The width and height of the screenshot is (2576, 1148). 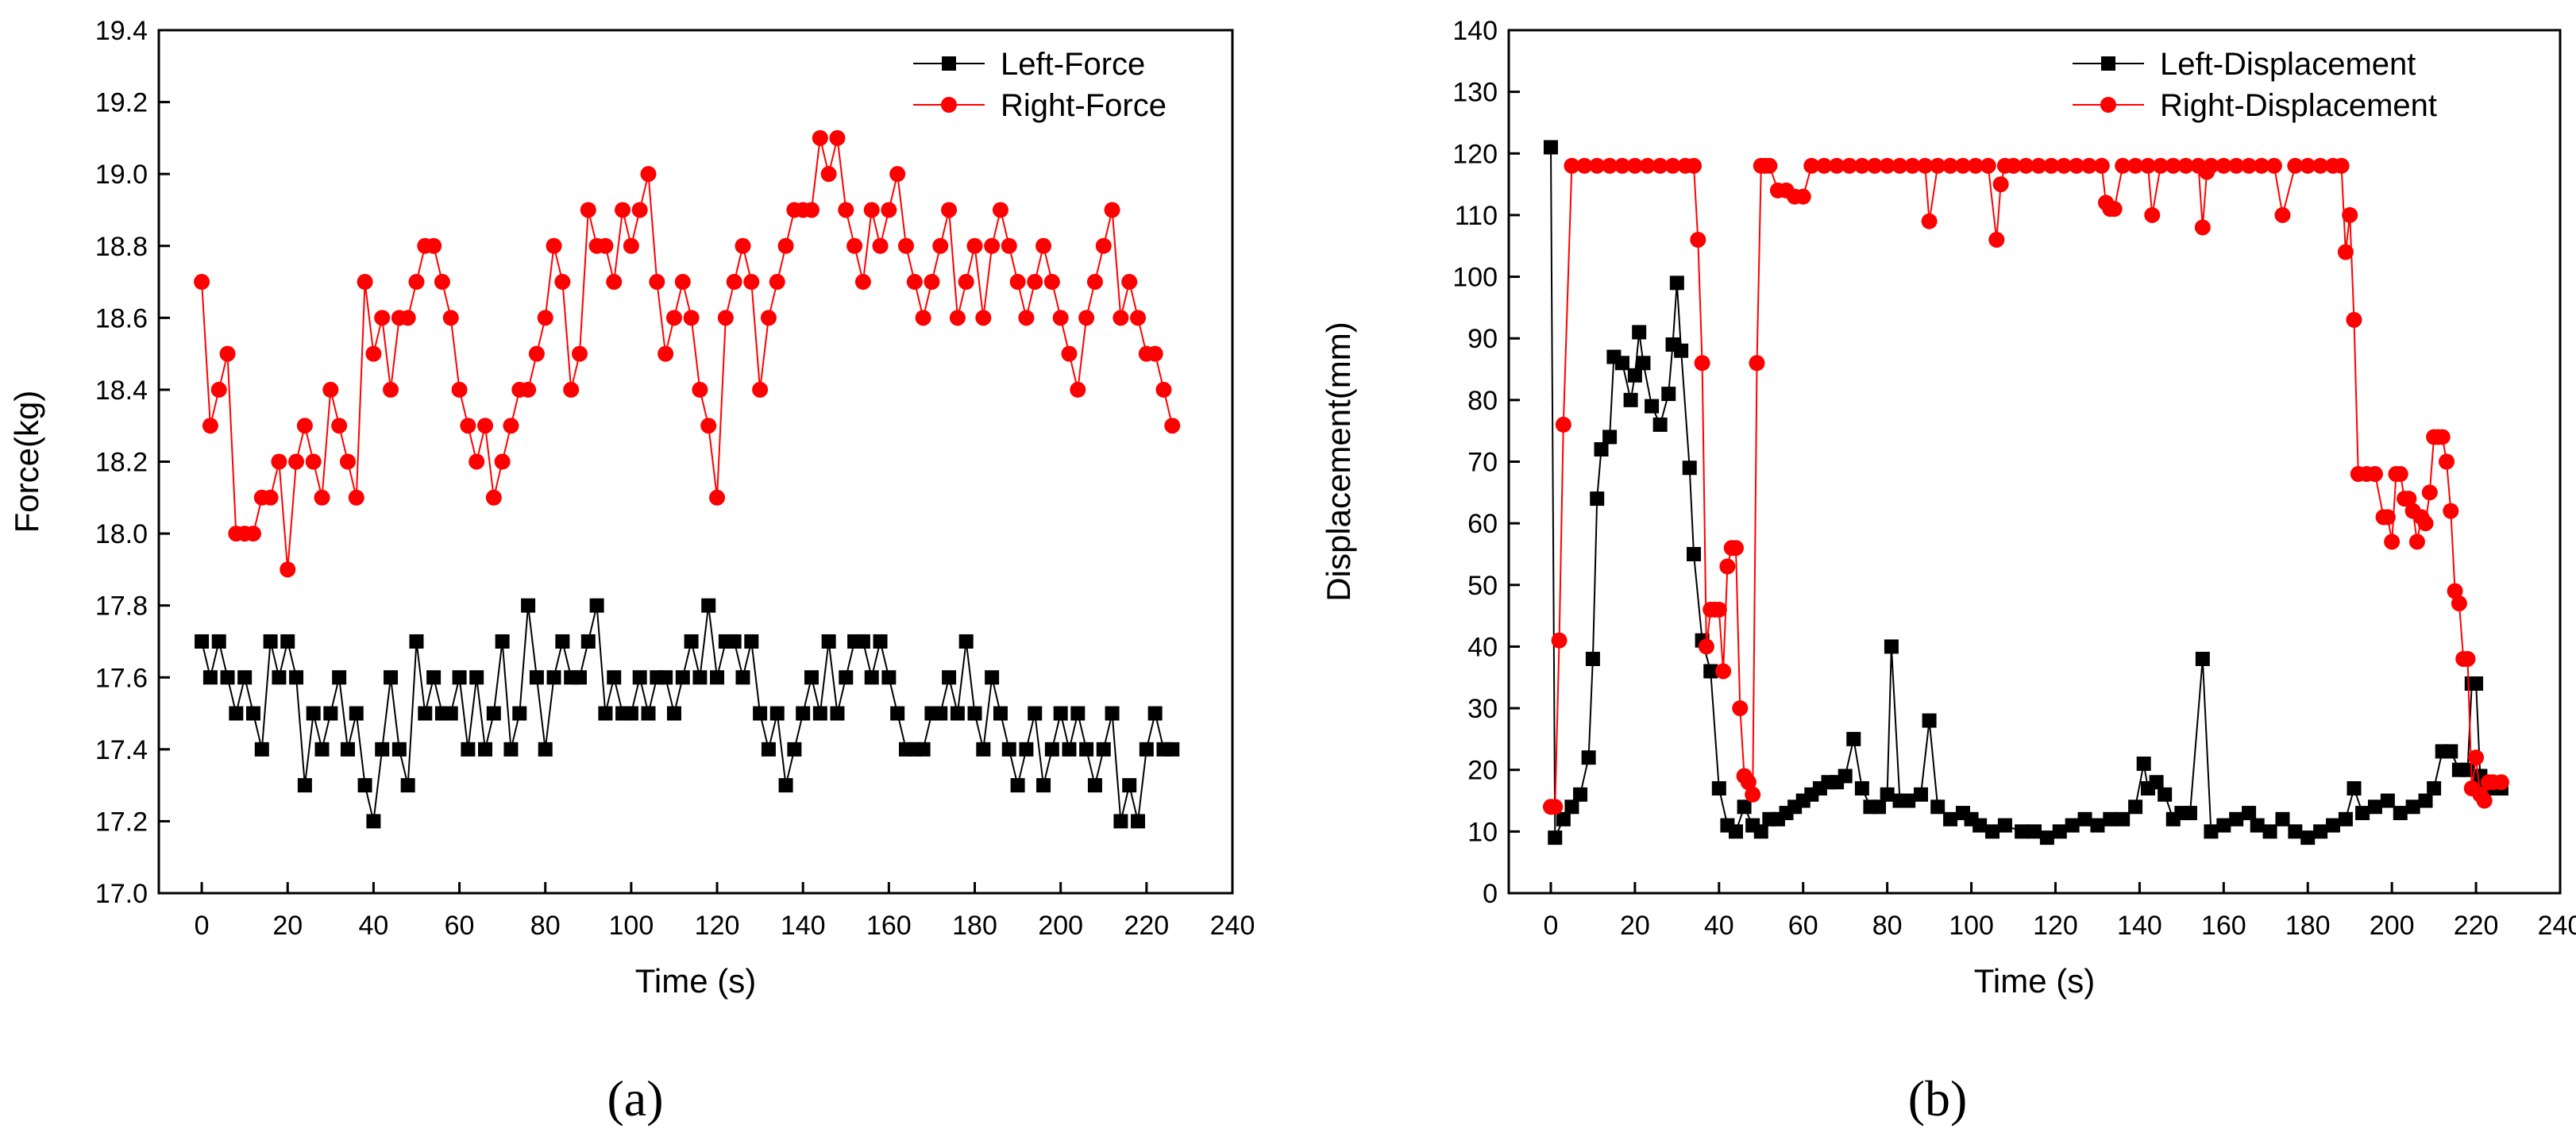 What do you see at coordinates (121, 463) in the screenshot?
I see `y-tick-label: 18.2` at bounding box center [121, 463].